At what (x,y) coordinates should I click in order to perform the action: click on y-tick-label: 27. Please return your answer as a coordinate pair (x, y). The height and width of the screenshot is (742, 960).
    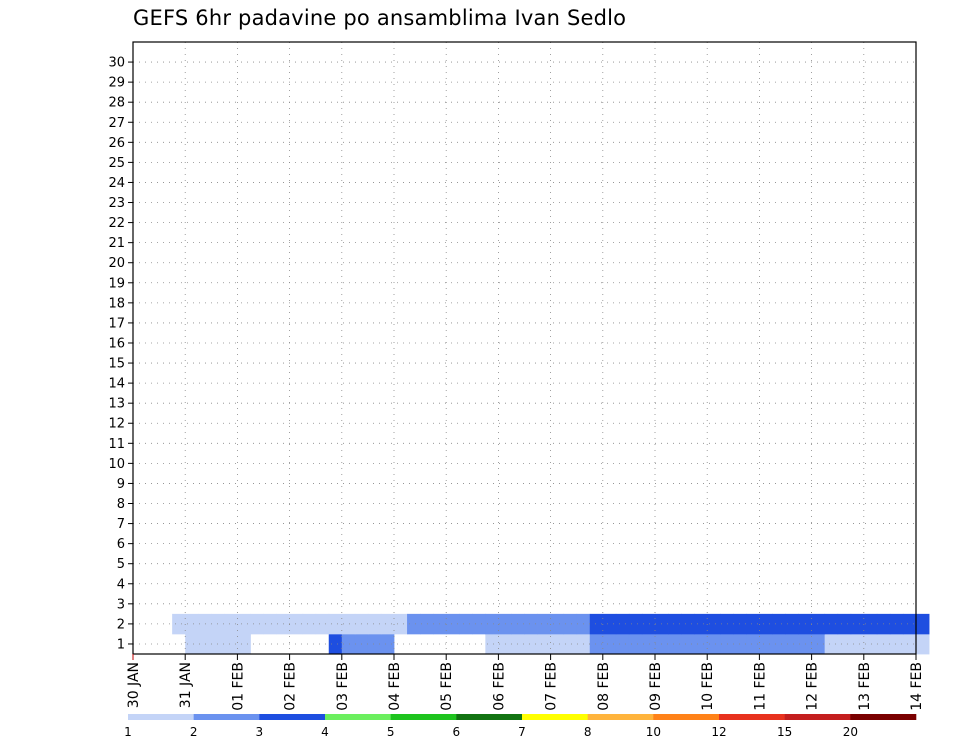
    Looking at the image, I should click on (116, 123).